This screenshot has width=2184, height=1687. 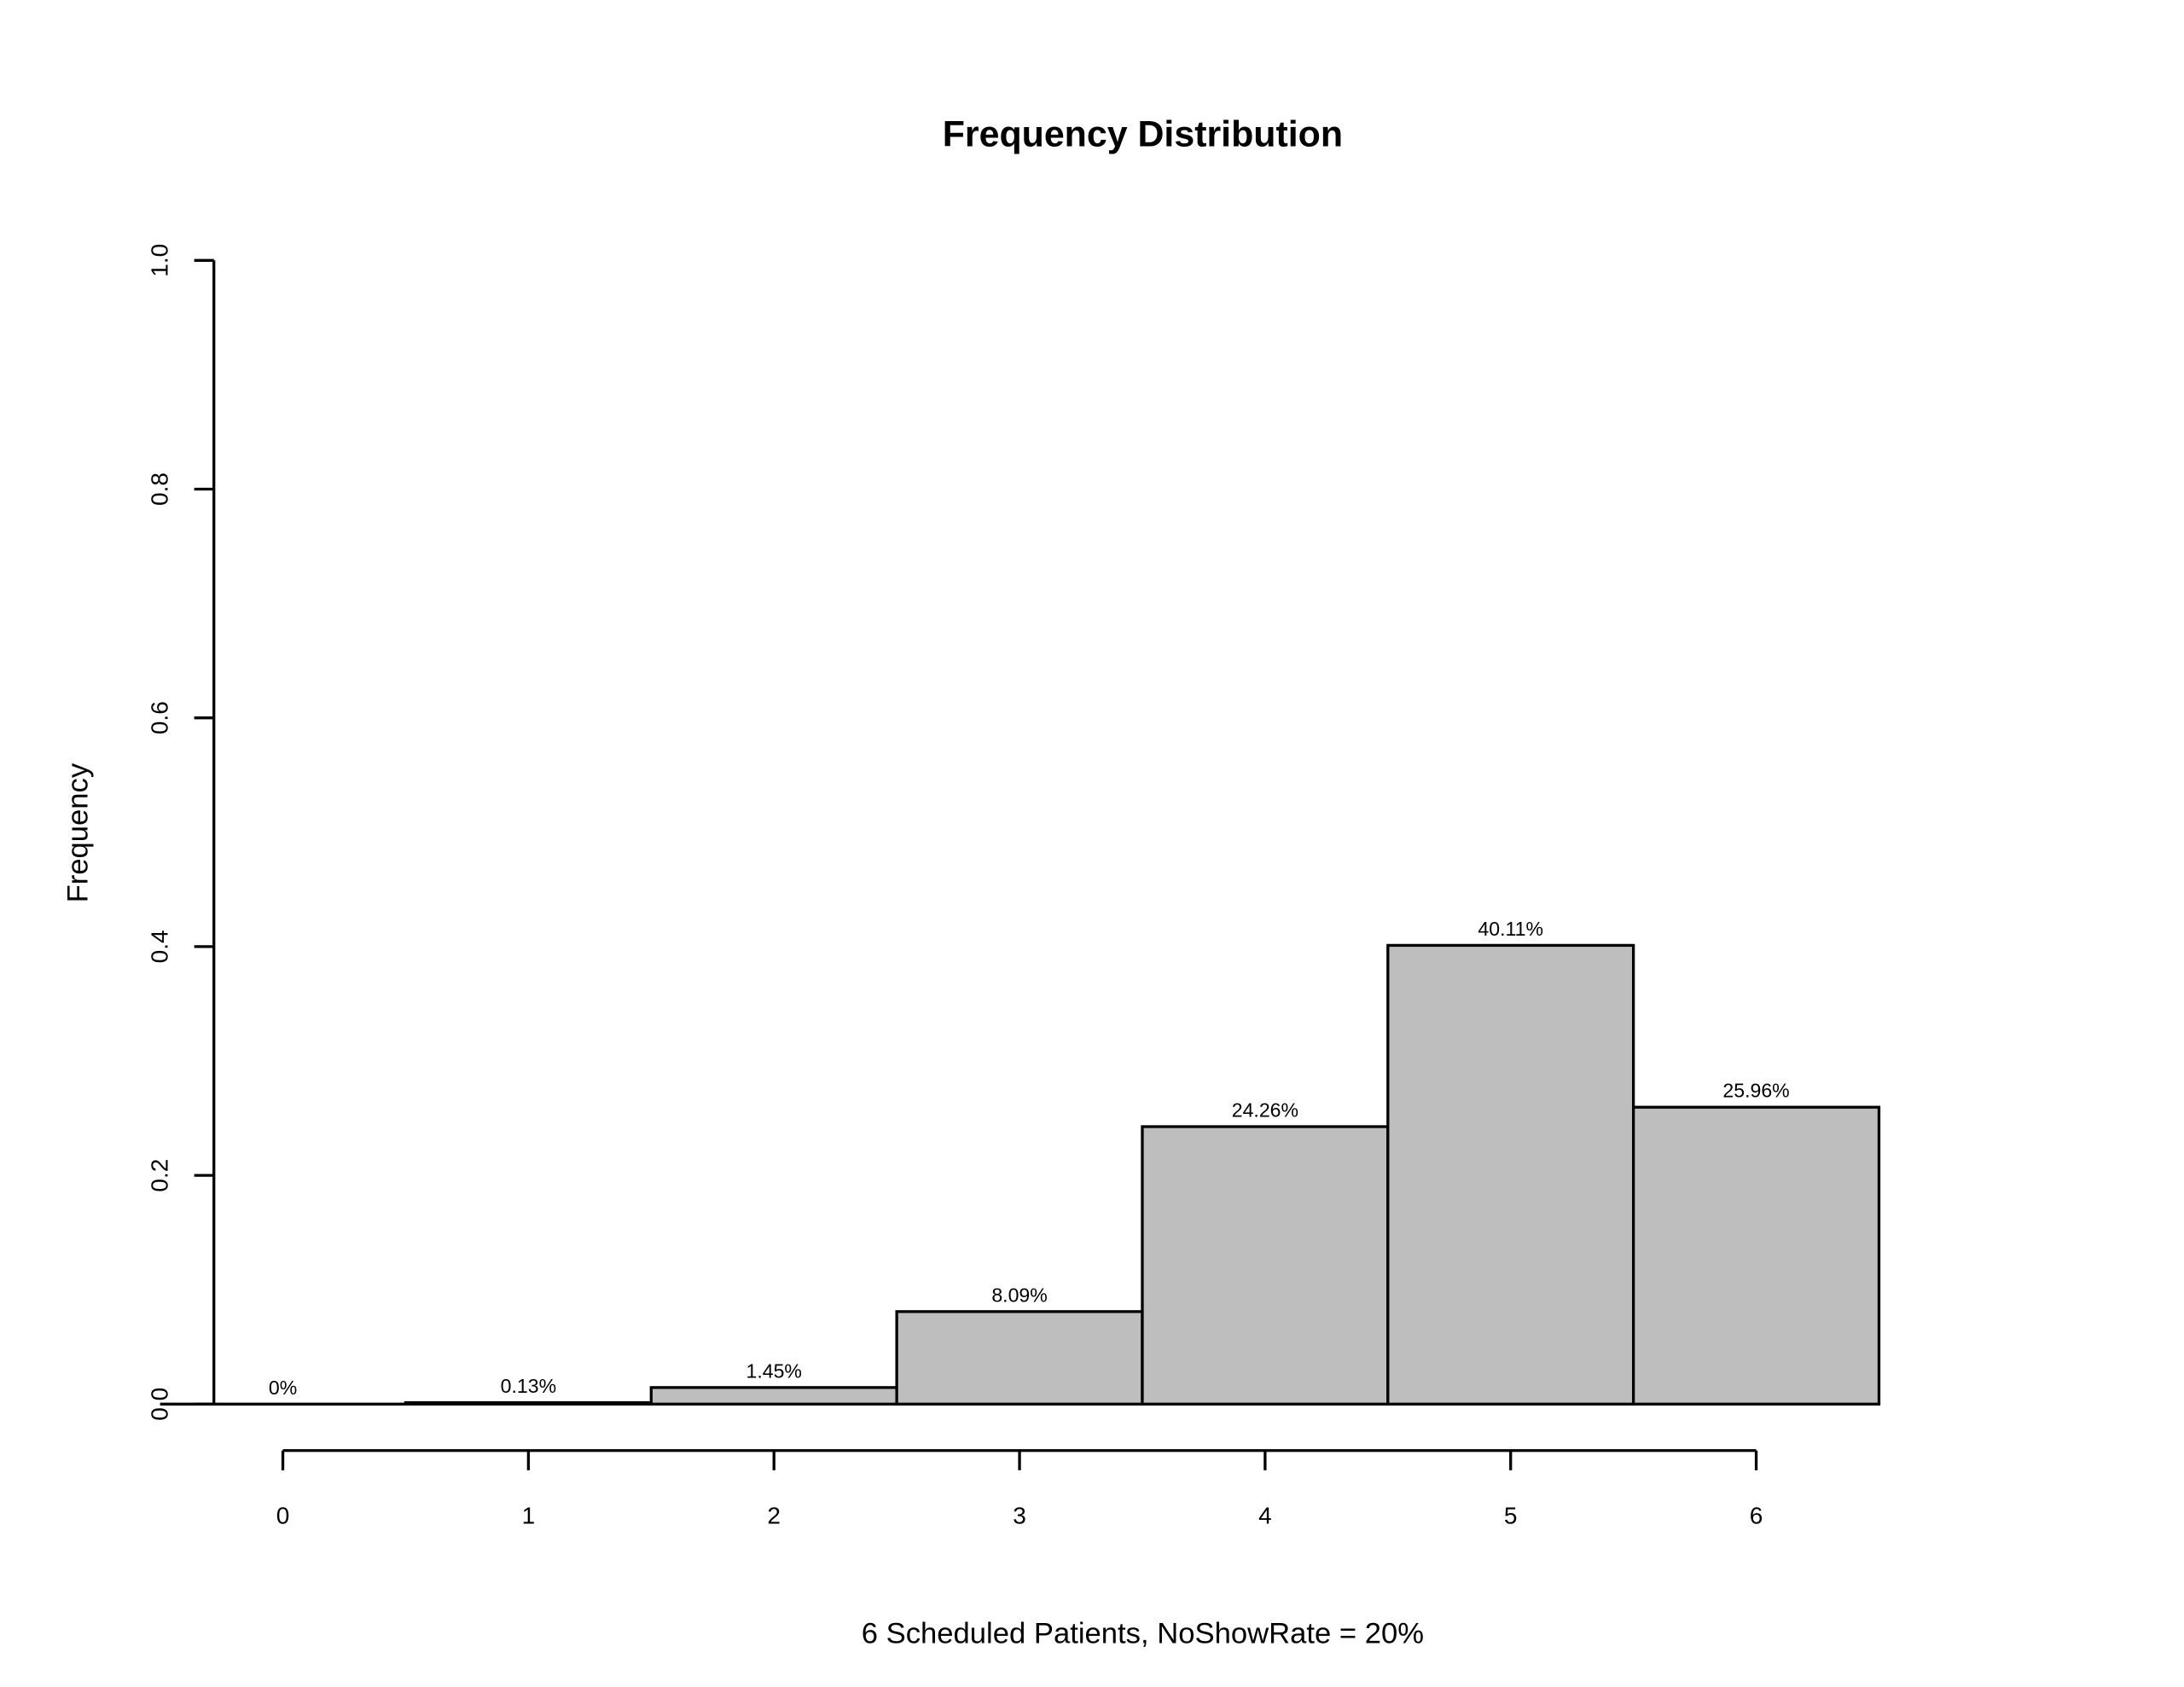 I want to click on data-label: 1.45%, so click(x=774, y=1371).